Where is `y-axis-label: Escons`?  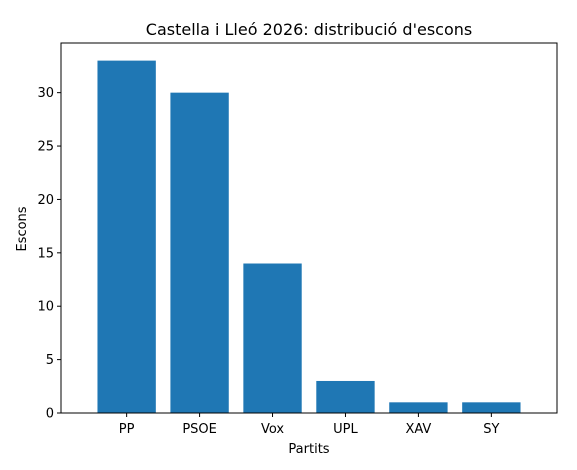 y-axis-label: Escons is located at coordinates (22, 228).